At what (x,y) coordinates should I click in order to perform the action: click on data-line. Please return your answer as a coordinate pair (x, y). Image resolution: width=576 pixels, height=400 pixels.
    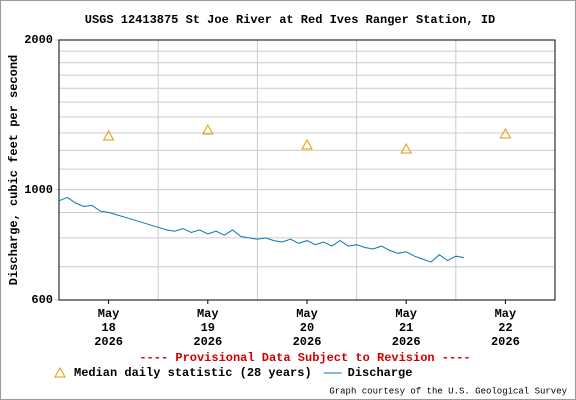
    Looking at the image, I should click on (261, 229).